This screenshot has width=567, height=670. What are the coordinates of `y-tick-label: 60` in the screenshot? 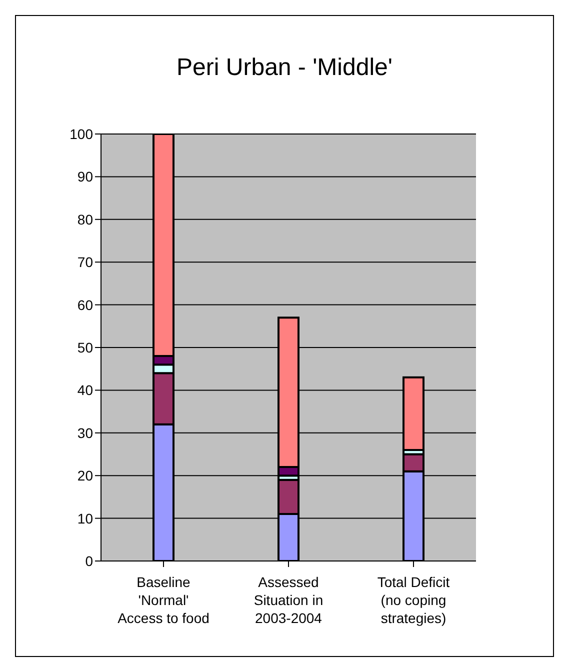 It's located at (85, 304).